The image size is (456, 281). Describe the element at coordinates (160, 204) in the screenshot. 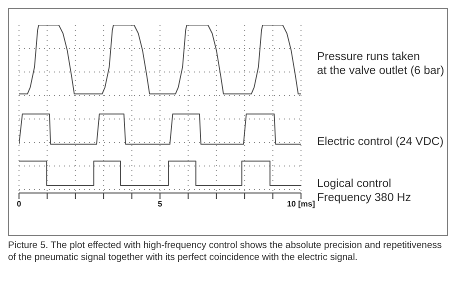

I see `x-tick-label: 5` at that location.